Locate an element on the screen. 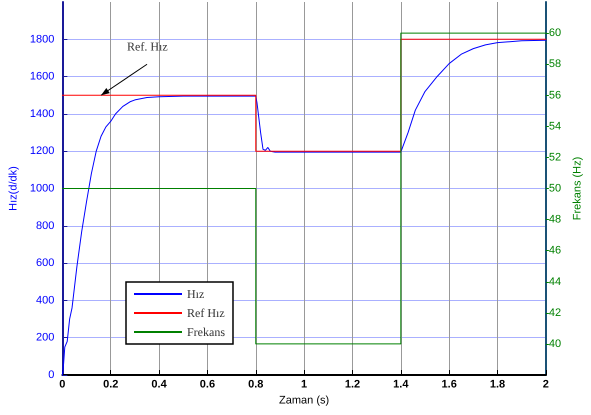 This screenshot has width=591, height=415. x-tick-label: 0.6 is located at coordinates (208, 384).